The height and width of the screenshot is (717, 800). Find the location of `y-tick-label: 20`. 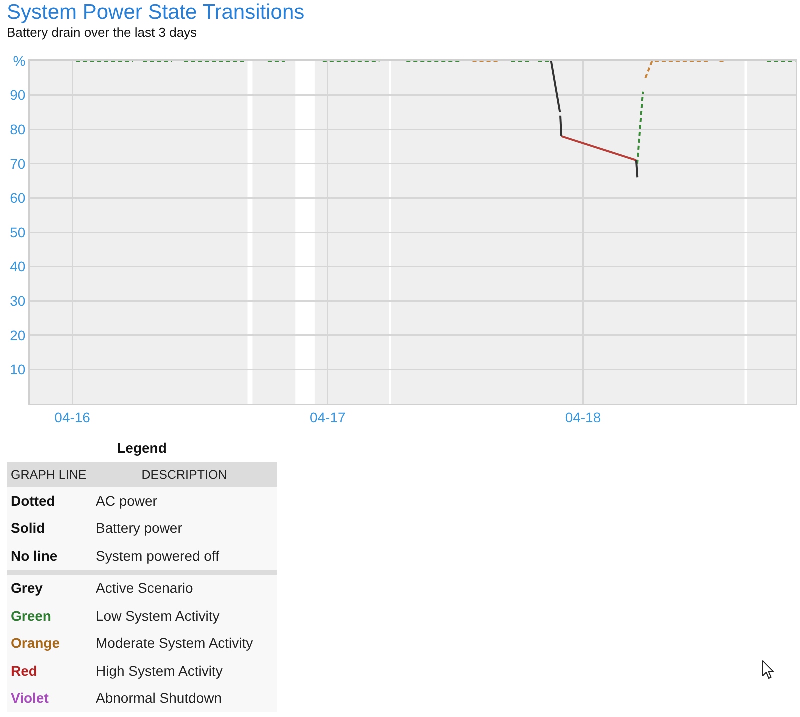

y-tick-label: 20 is located at coordinates (18, 335).